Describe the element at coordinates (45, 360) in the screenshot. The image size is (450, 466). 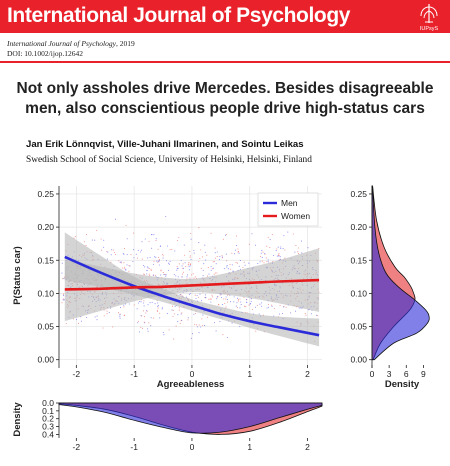
I see `y-tick-label: 0.00` at that location.